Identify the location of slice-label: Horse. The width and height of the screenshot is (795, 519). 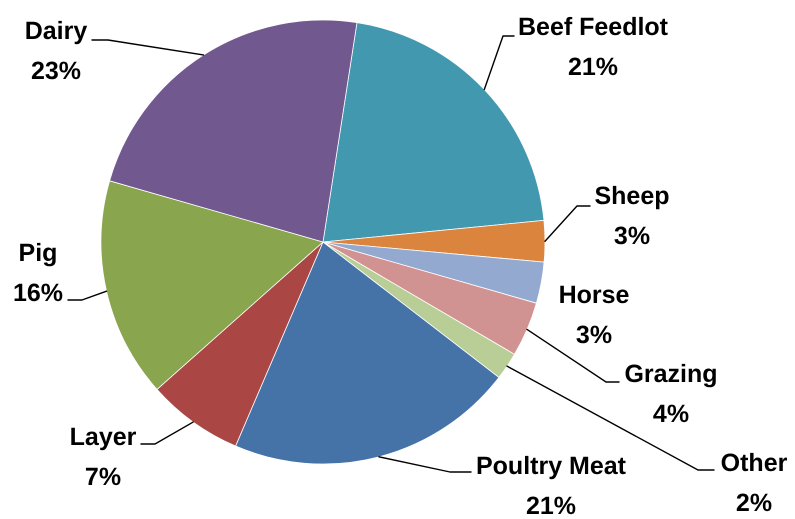
(594, 295).